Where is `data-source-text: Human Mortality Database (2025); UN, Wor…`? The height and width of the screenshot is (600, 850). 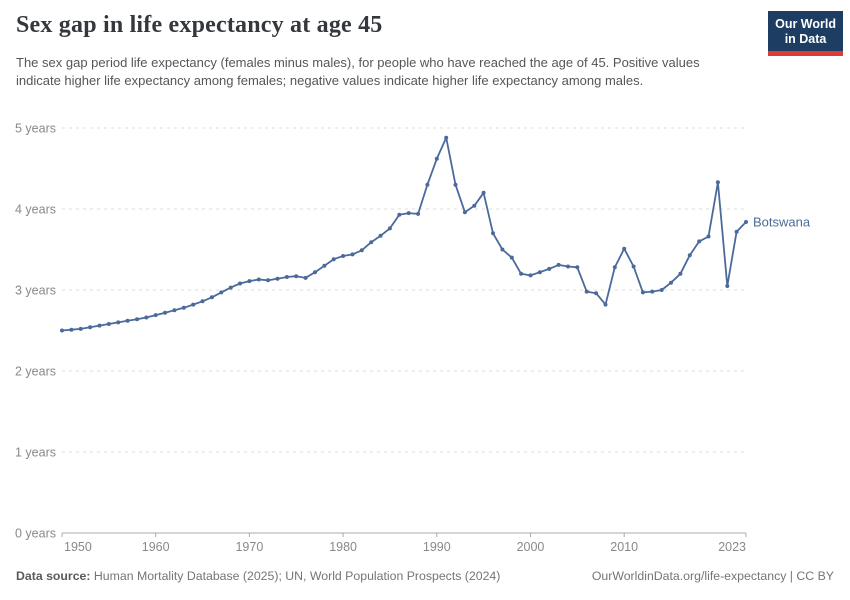 data-source-text: Human Mortality Database (2025); UN, Wor… is located at coordinates (295, 576).